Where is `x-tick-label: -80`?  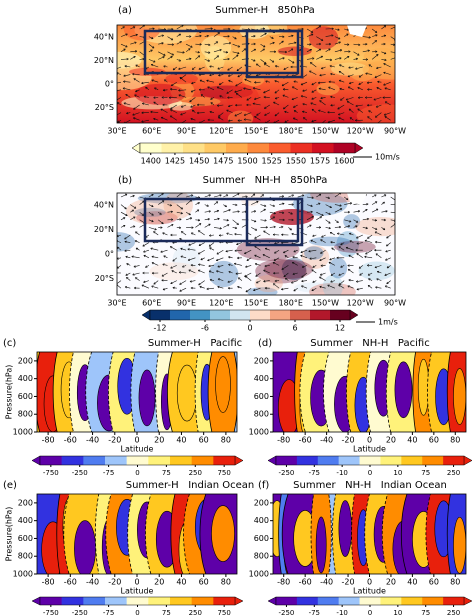 x-tick-label: -80 is located at coordinates (48, 582).